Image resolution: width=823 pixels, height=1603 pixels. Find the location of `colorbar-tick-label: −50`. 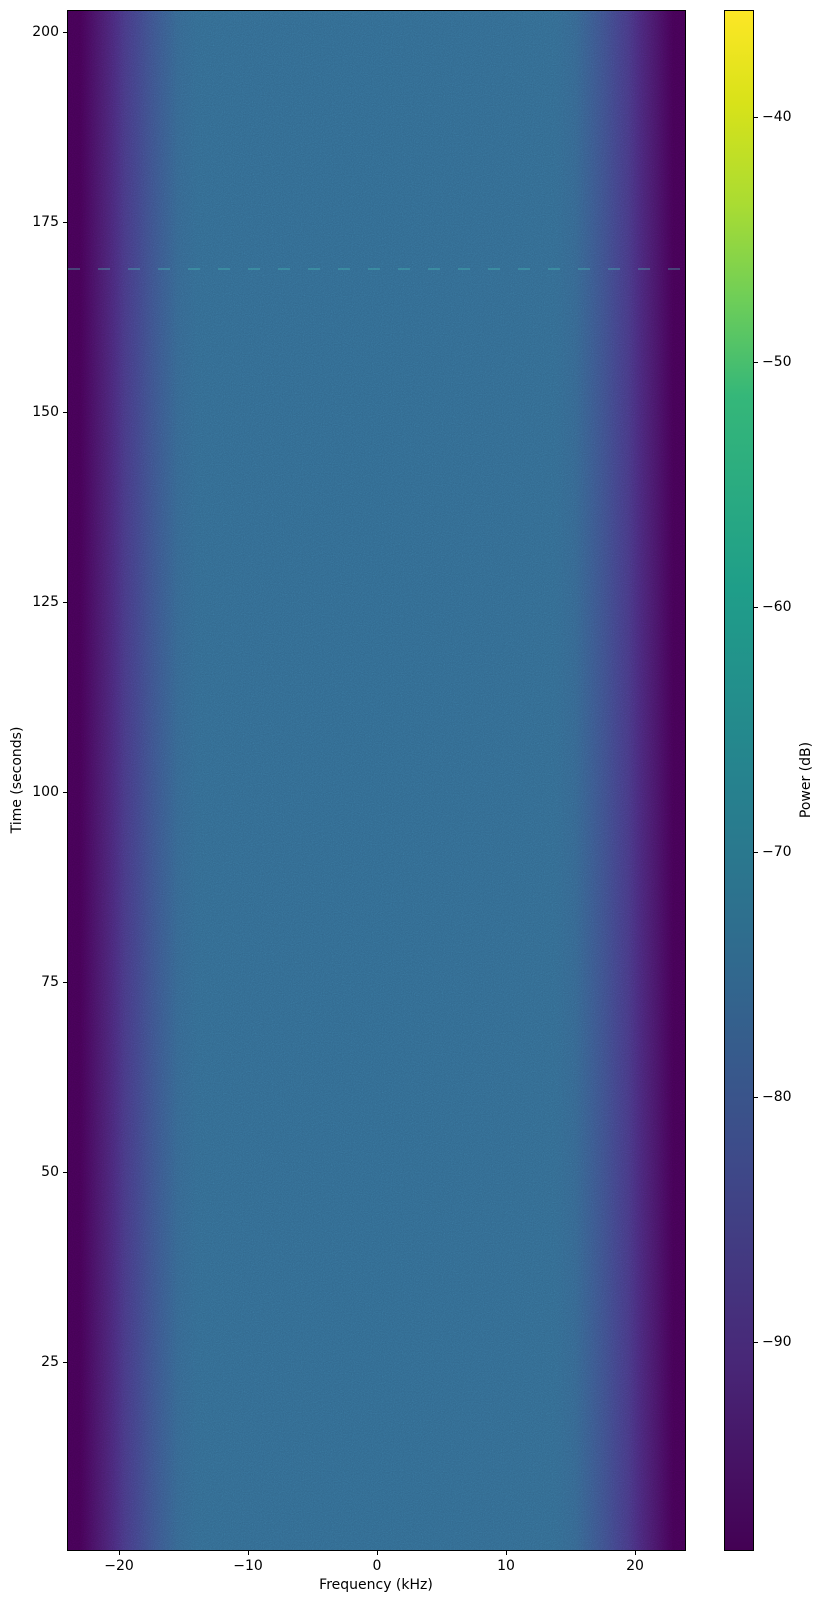

colorbar-tick-label: −50 is located at coordinates (777, 362).